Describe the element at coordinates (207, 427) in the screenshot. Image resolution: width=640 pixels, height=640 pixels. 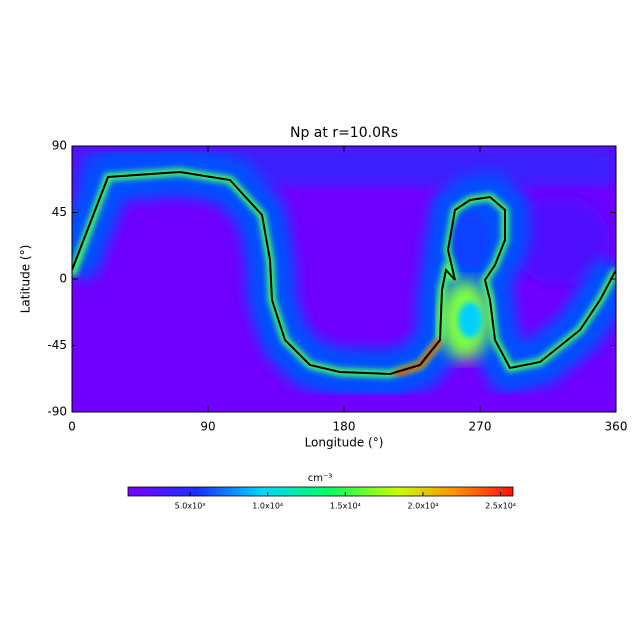
I see `x-tick-label: 90` at that location.